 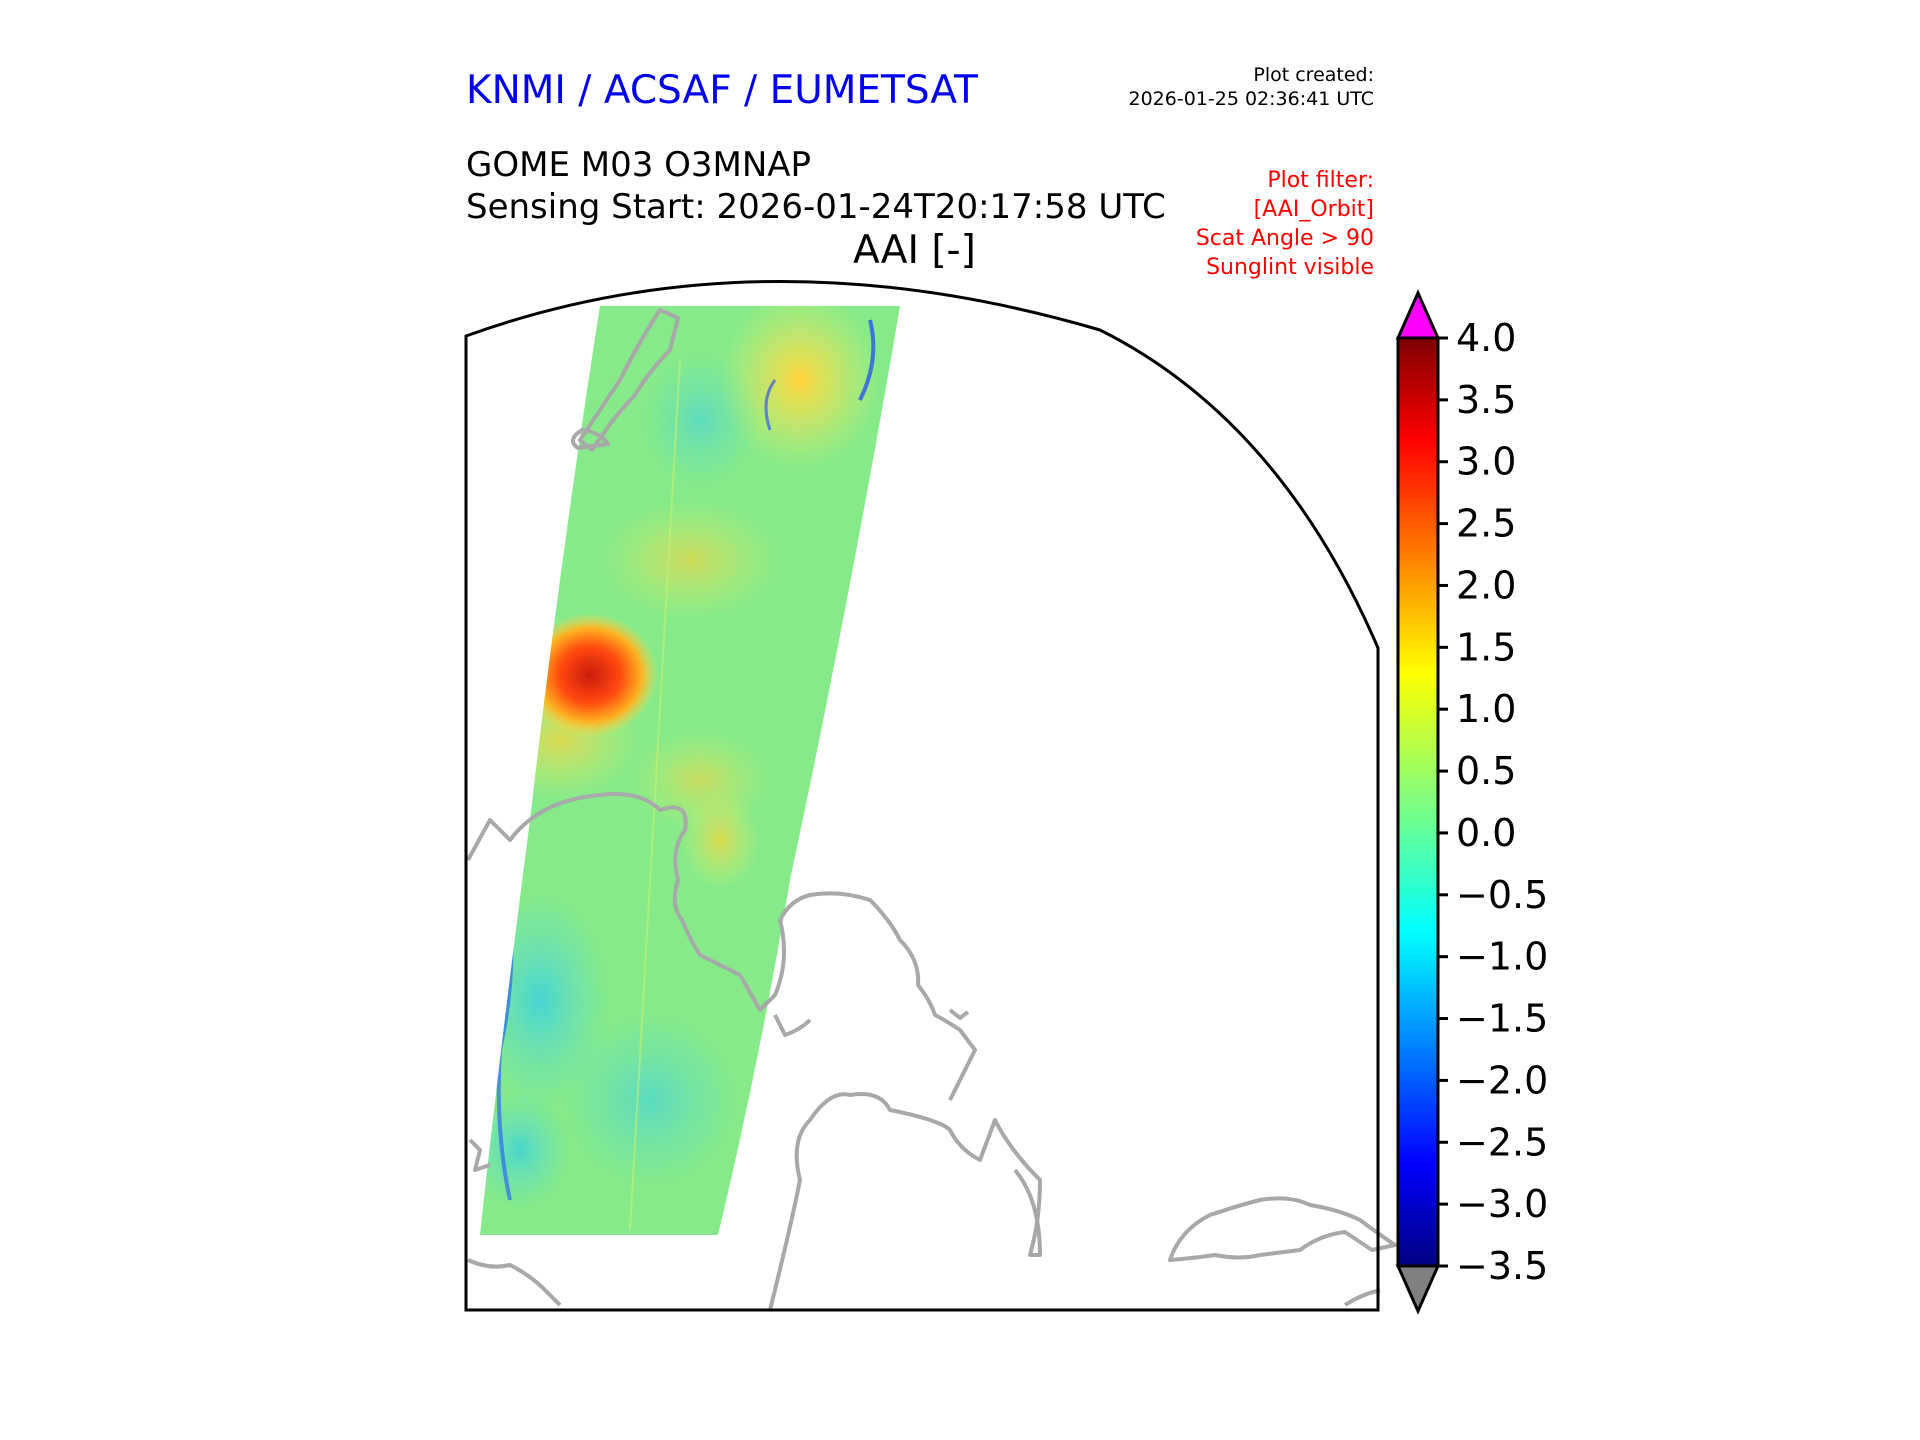 What do you see at coordinates (1313, 209) in the screenshot?
I see `plot-filter-name: [AAI_Orbit]` at bounding box center [1313, 209].